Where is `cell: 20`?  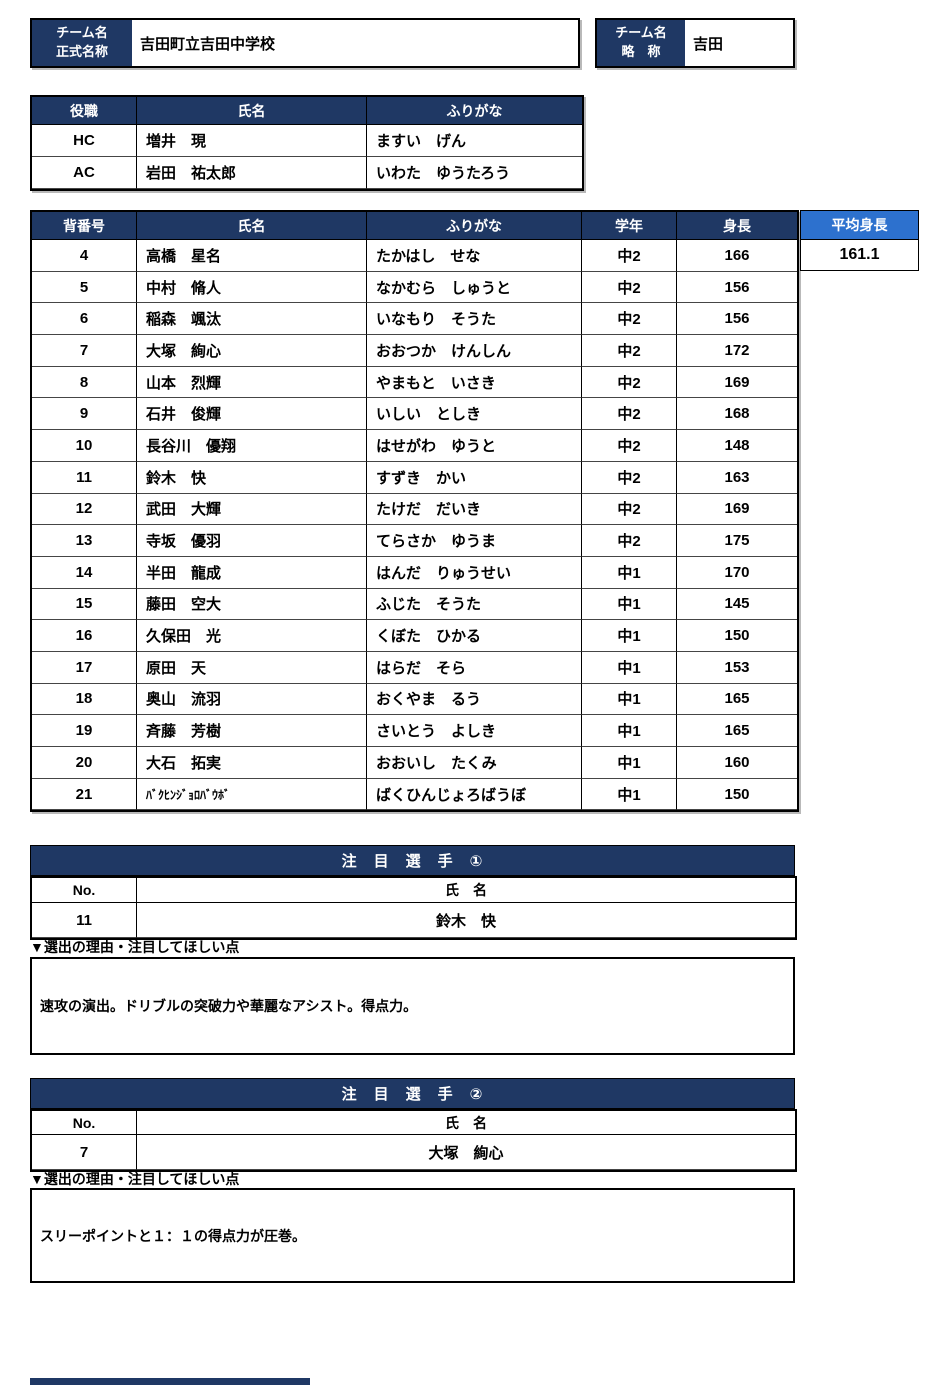
cell: 20 is located at coordinates (84, 763).